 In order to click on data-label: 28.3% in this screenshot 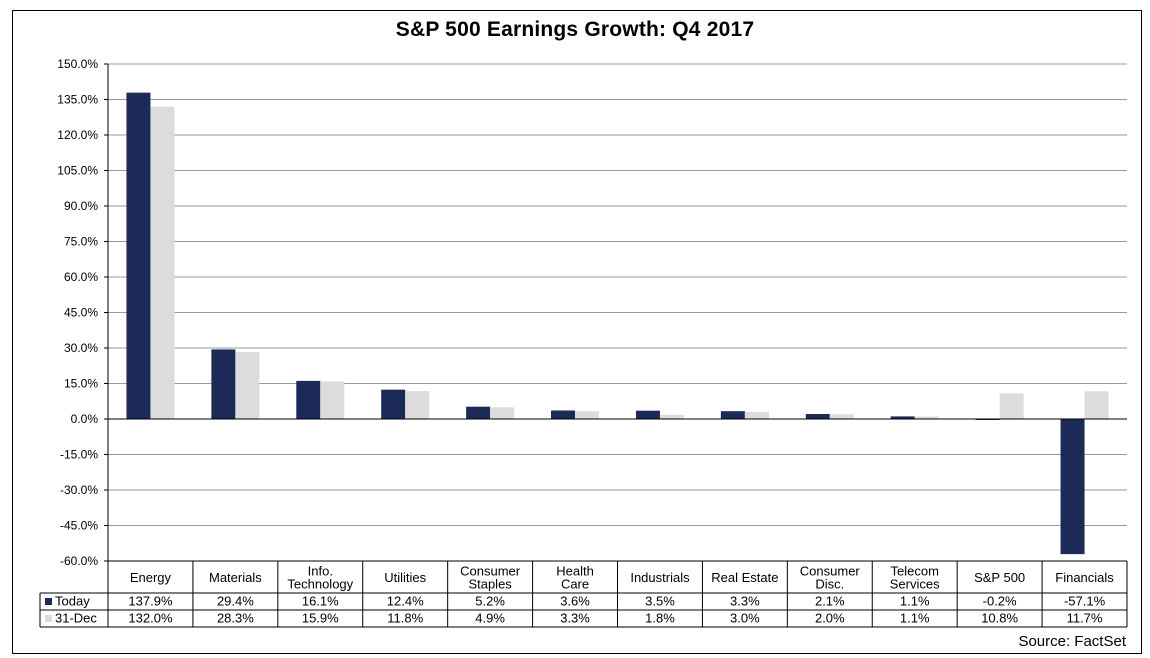, I will do `click(235, 618)`.